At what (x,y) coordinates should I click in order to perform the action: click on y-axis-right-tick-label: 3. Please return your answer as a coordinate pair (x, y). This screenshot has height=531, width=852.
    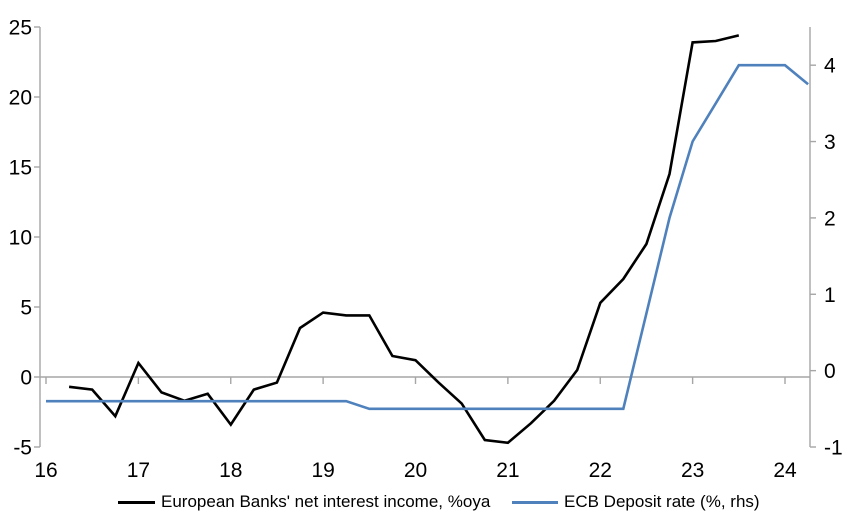
    Looking at the image, I should click on (830, 142).